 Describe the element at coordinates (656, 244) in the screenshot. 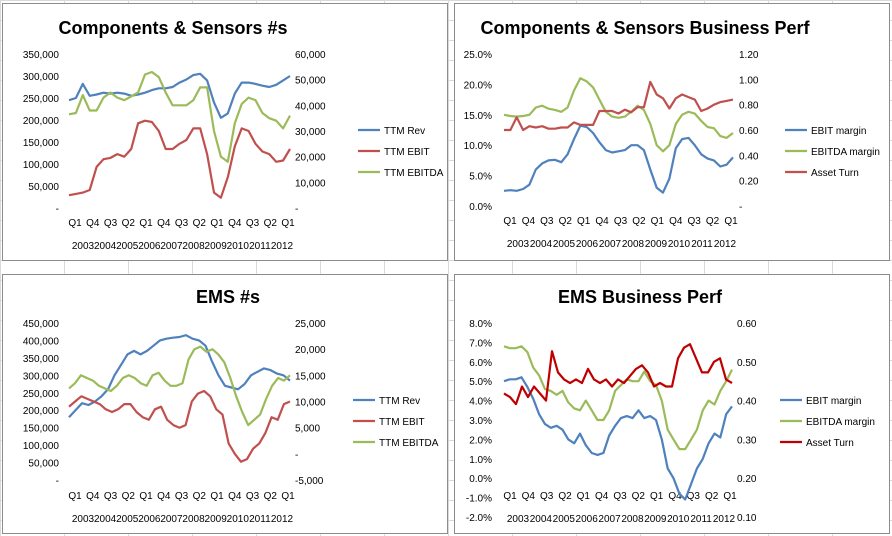

I see `x-year-label: 2009` at that location.